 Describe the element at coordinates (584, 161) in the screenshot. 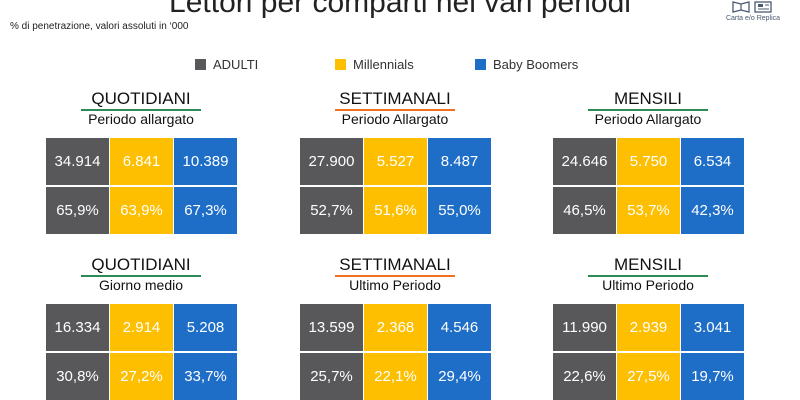

I see `value-cell-adulti: 24.646` at that location.